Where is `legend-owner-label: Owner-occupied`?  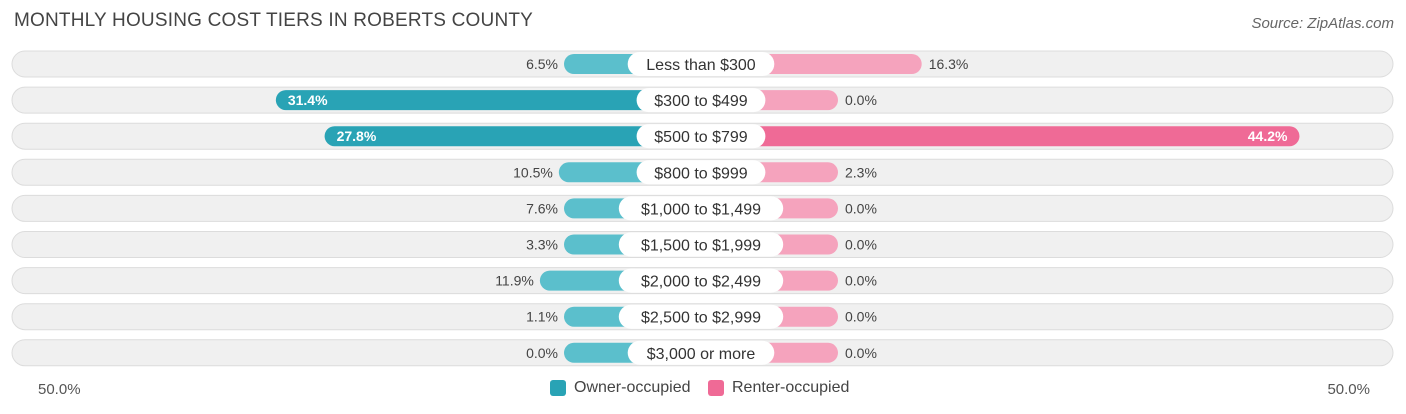 legend-owner-label: Owner-occupied is located at coordinates (632, 387).